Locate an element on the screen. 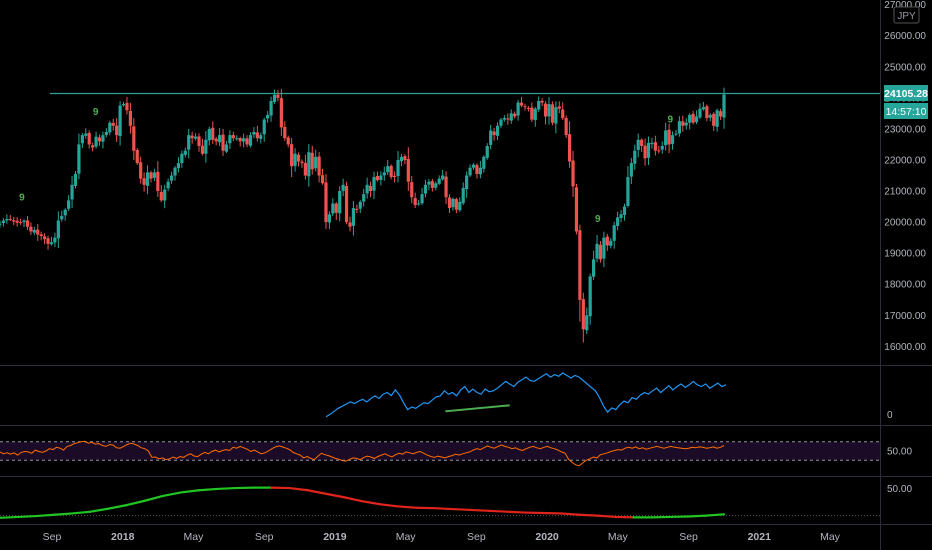  rsi-pane is located at coordinates (440, 453).